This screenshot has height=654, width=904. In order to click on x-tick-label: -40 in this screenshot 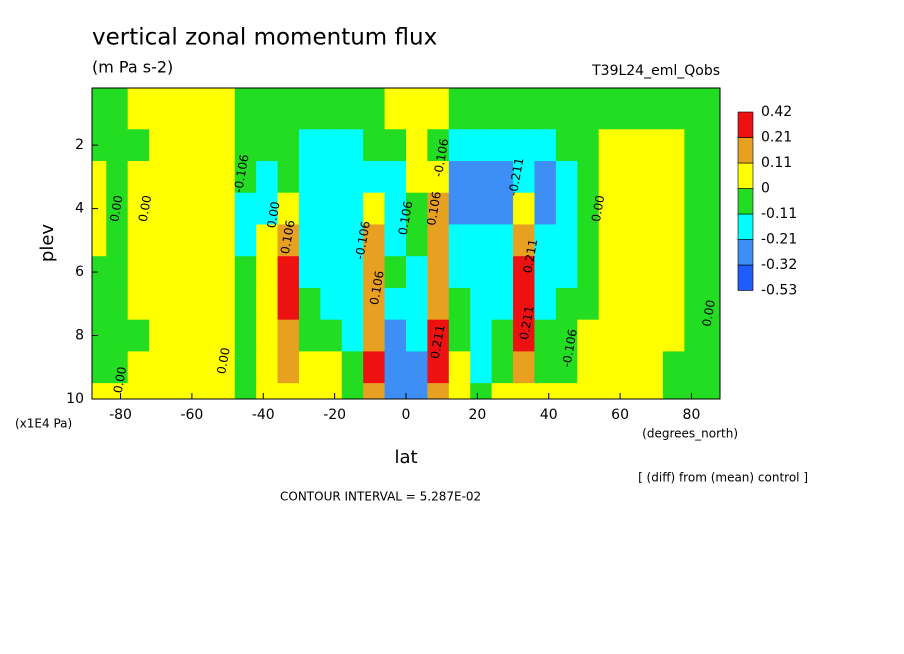, I will do `click(263, 415)`.